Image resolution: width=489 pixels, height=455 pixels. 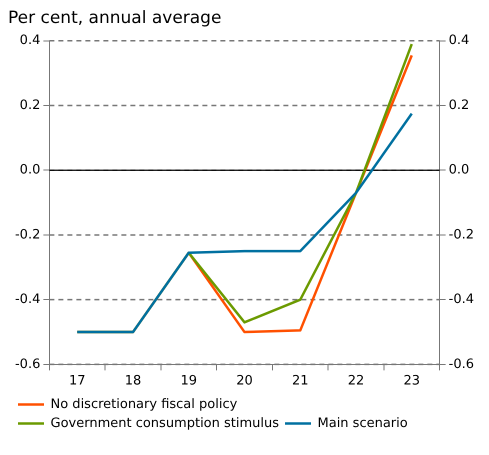 I want to click on y-tick-label: -0.6, so click(x=27, y=364).